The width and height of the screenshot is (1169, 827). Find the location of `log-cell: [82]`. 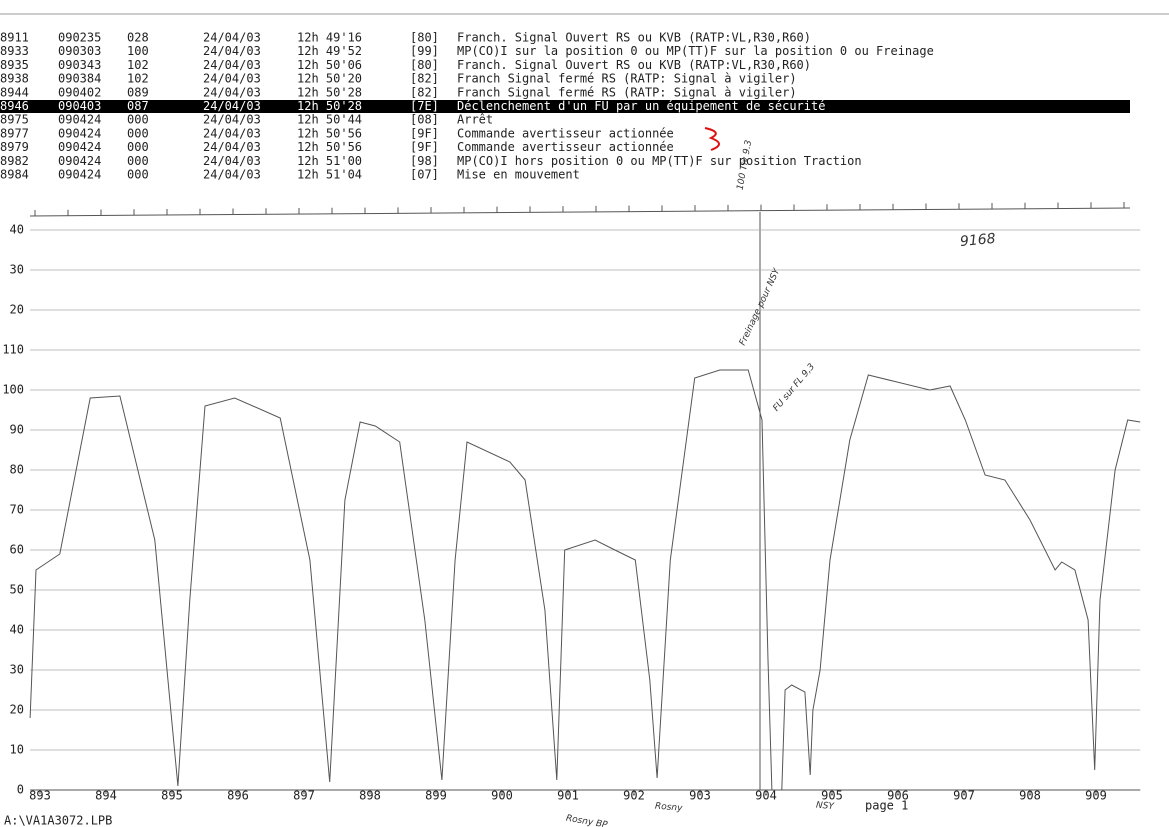

log-cell: [82] is located at coordinates (424, 79).